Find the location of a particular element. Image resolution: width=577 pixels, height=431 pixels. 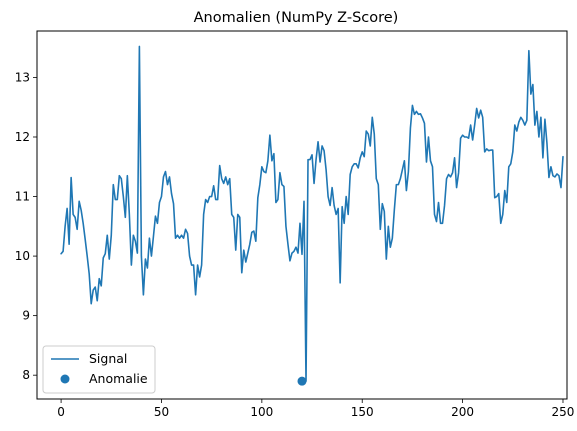

x-tick-label: 0 is located at coordinates (61, 412).